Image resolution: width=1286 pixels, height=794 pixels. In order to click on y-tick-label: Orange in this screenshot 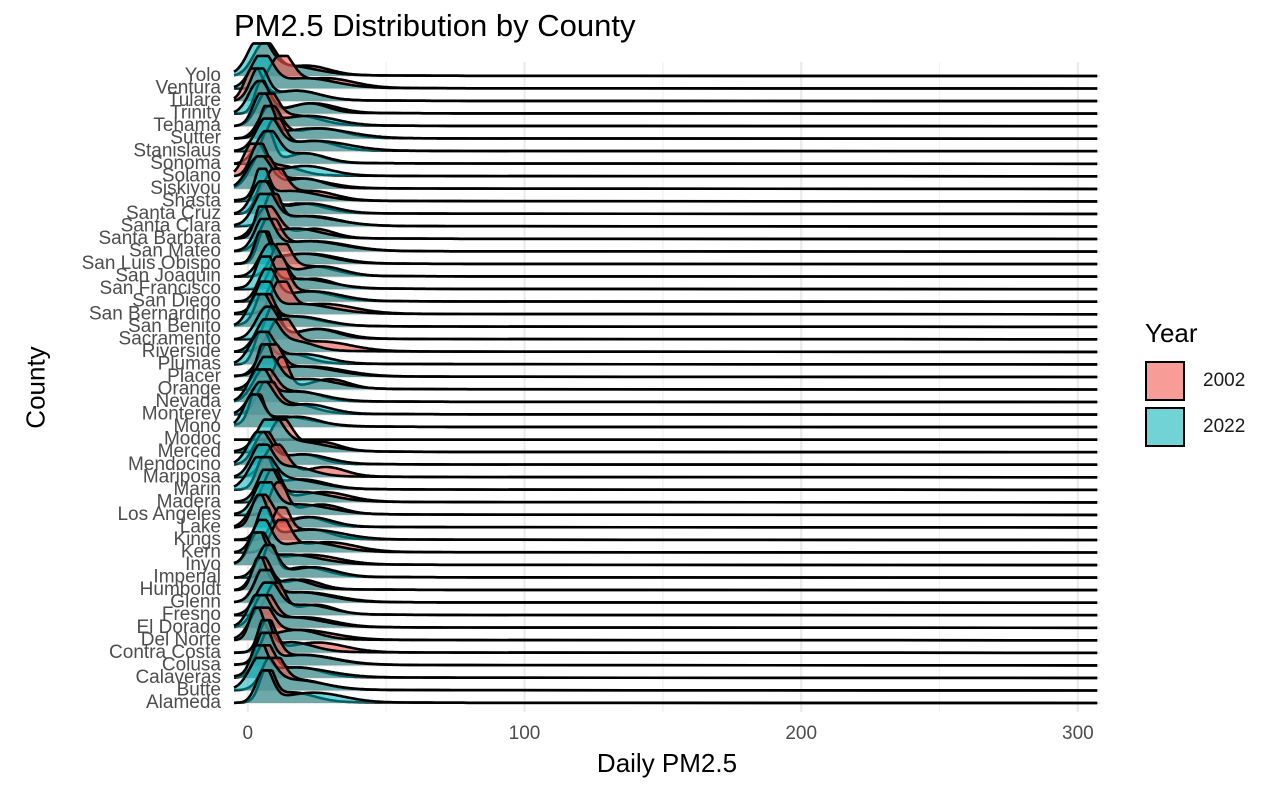, I will do `click(189, 389)`.